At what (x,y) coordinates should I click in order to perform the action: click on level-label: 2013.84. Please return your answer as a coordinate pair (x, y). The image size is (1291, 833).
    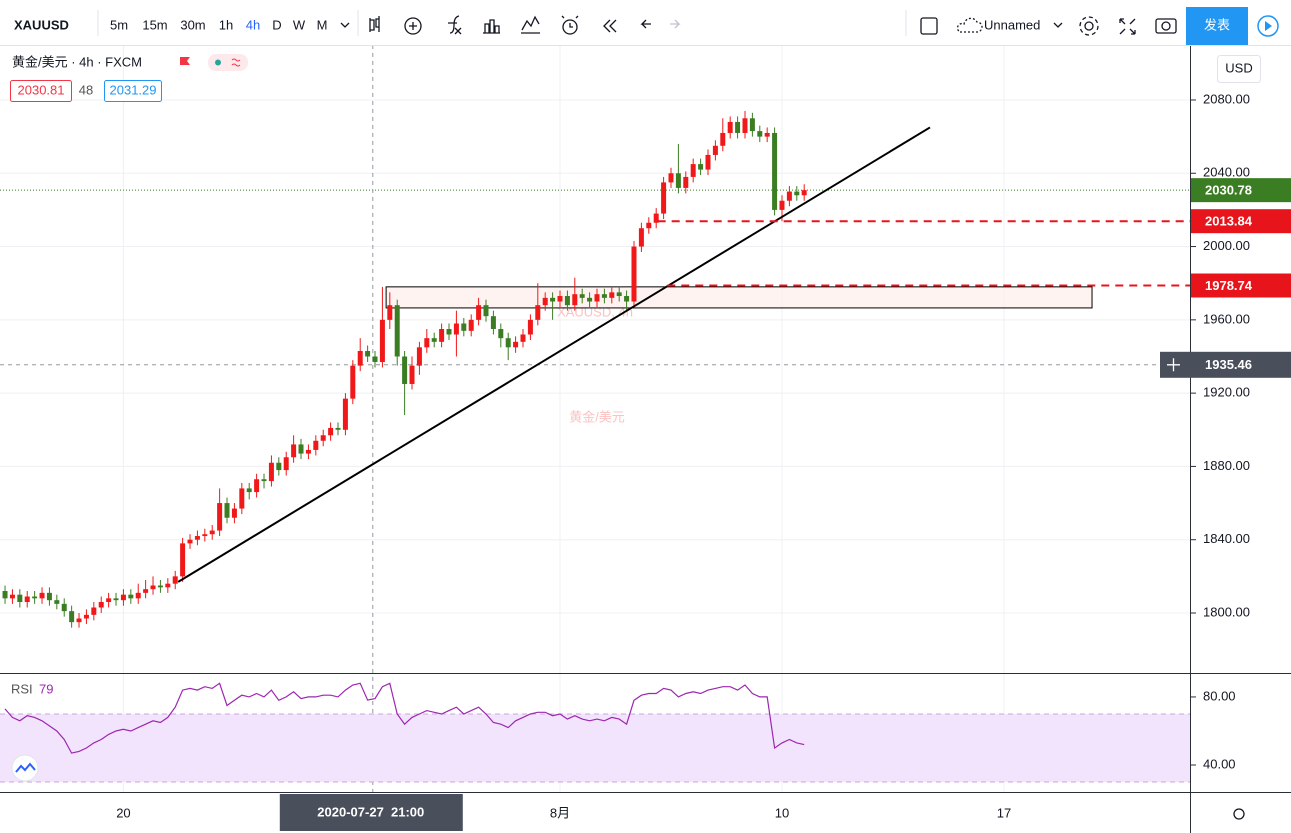
    Looking at the image, I should click on (1229, 221).